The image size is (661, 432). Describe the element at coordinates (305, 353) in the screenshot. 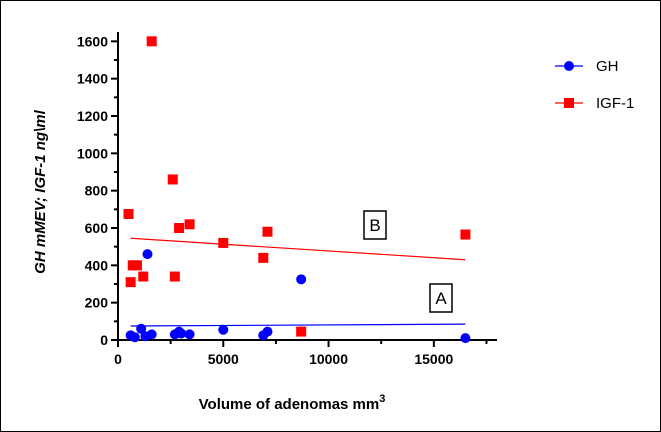

I see `x-axis: 0 5000 10000 15000` at that location.